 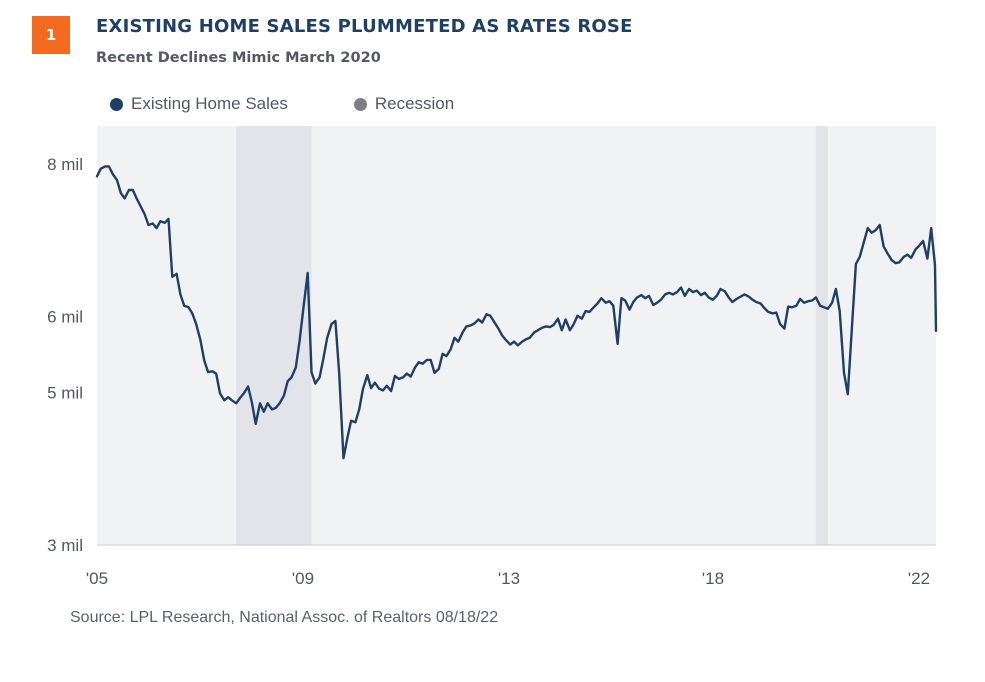 I want to click on y-tick-label: 5 mil, so click(x=65, y=393).